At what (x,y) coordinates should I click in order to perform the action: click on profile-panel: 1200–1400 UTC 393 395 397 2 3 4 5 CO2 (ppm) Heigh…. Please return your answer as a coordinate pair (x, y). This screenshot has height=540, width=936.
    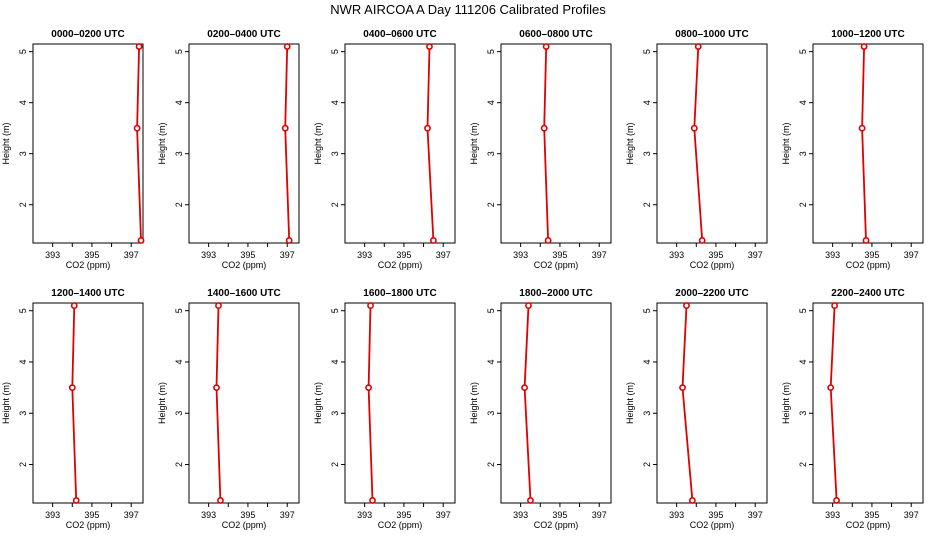
    Looking at the image, I should click on (72, 409).